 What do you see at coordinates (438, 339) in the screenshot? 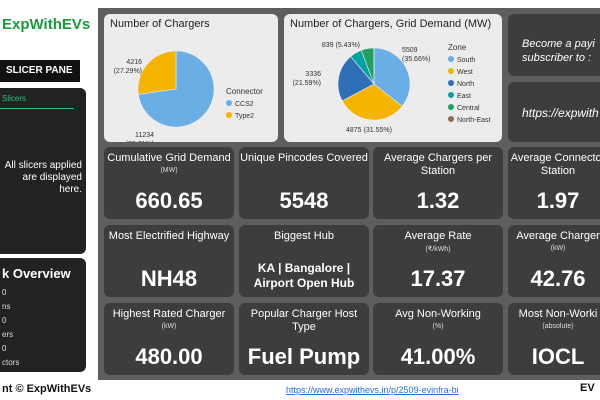
I see `kpi-card: Avg Non-Working (%) 41.00%` at bounding box center [438, 339].